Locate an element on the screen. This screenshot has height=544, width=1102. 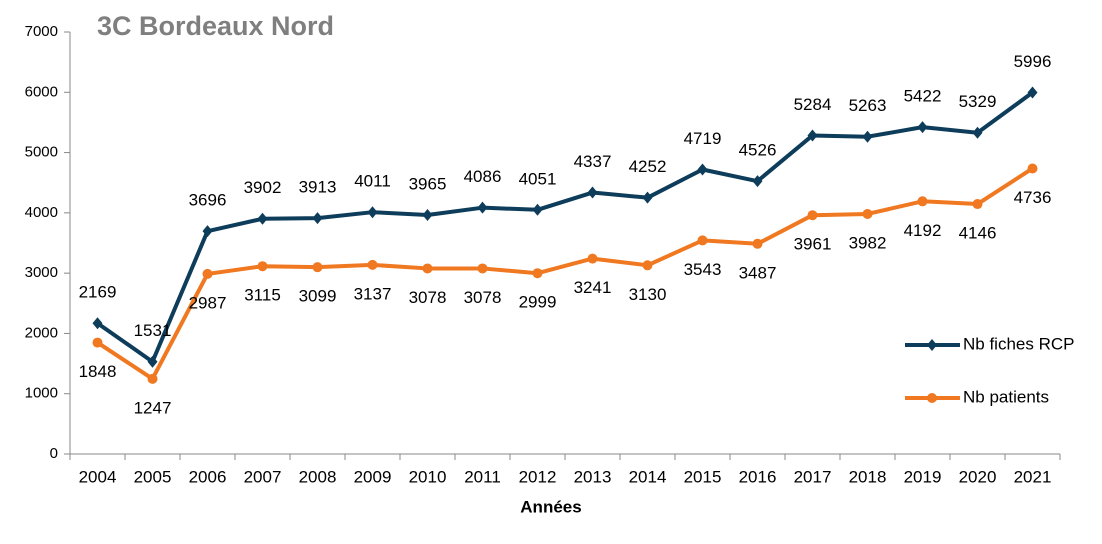
x-tick-label: 2012 is located at coordinates (538, 476).